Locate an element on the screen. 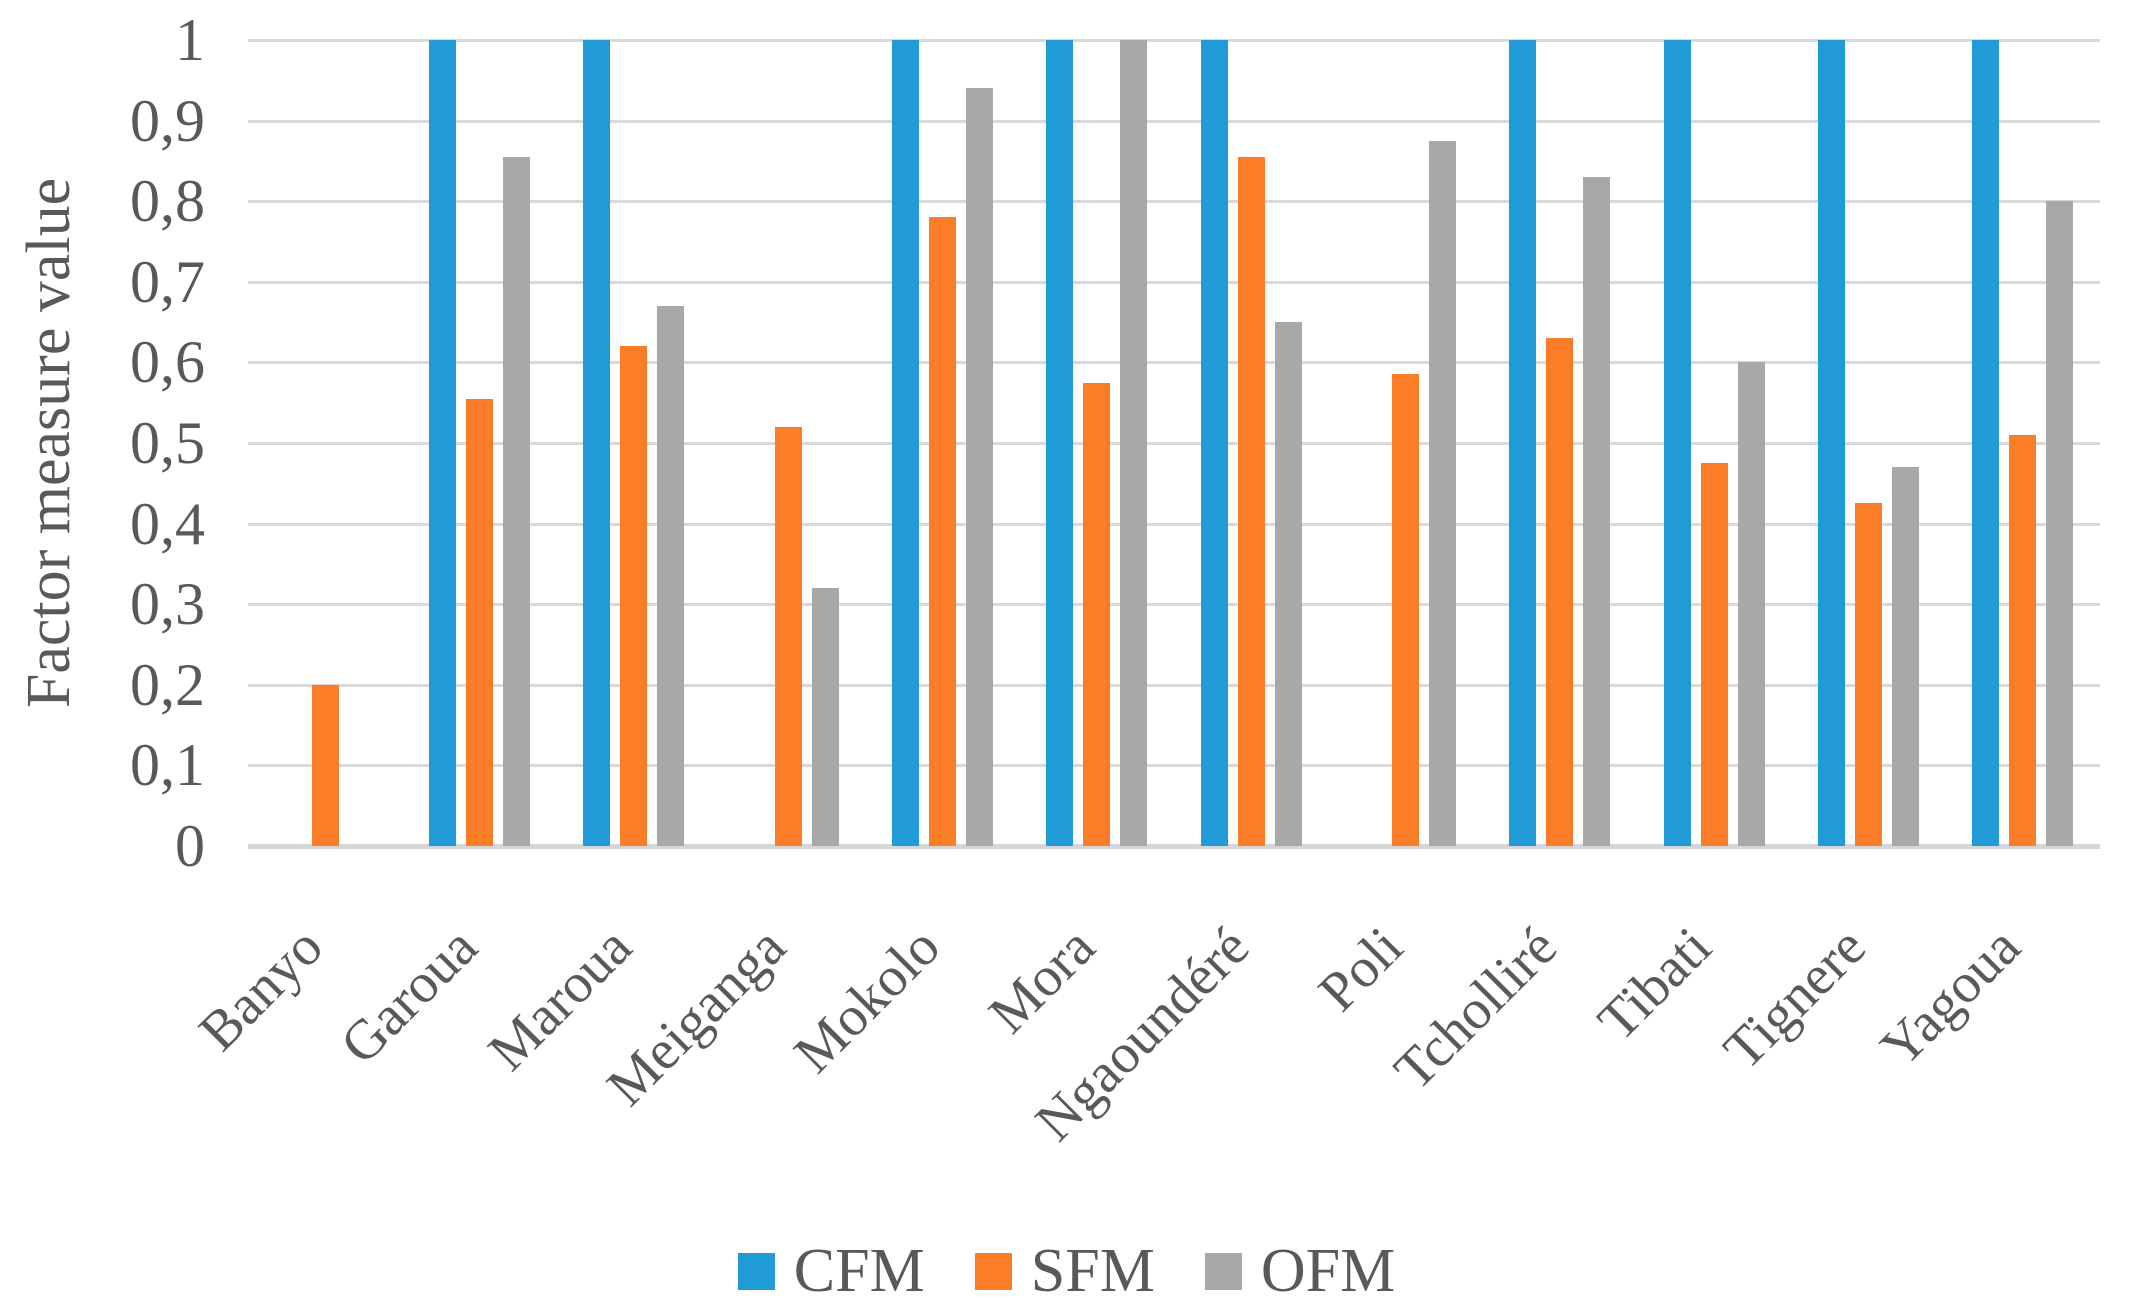 The image size is (2133, 1314). bar-sfm-mokolo is located at coordinates (942, 531).